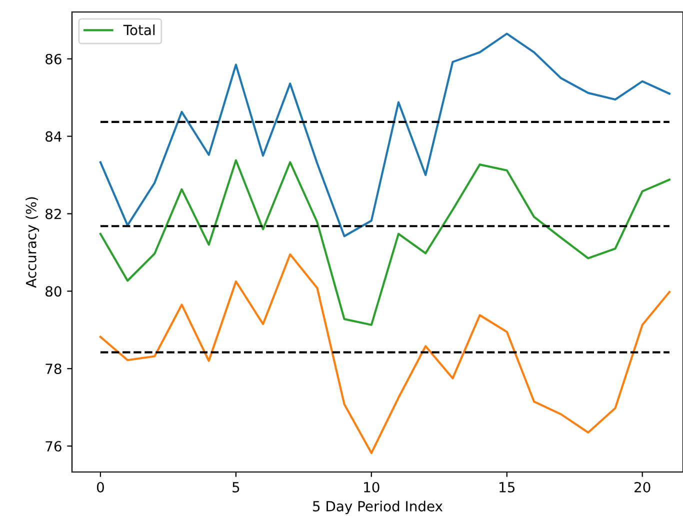 The height and width of the screenshot is (524, 683). What do you see at coordinates (507, 487) in the screenshot?
I see `x-tick-label: 15` at bounding box center [507, 487].